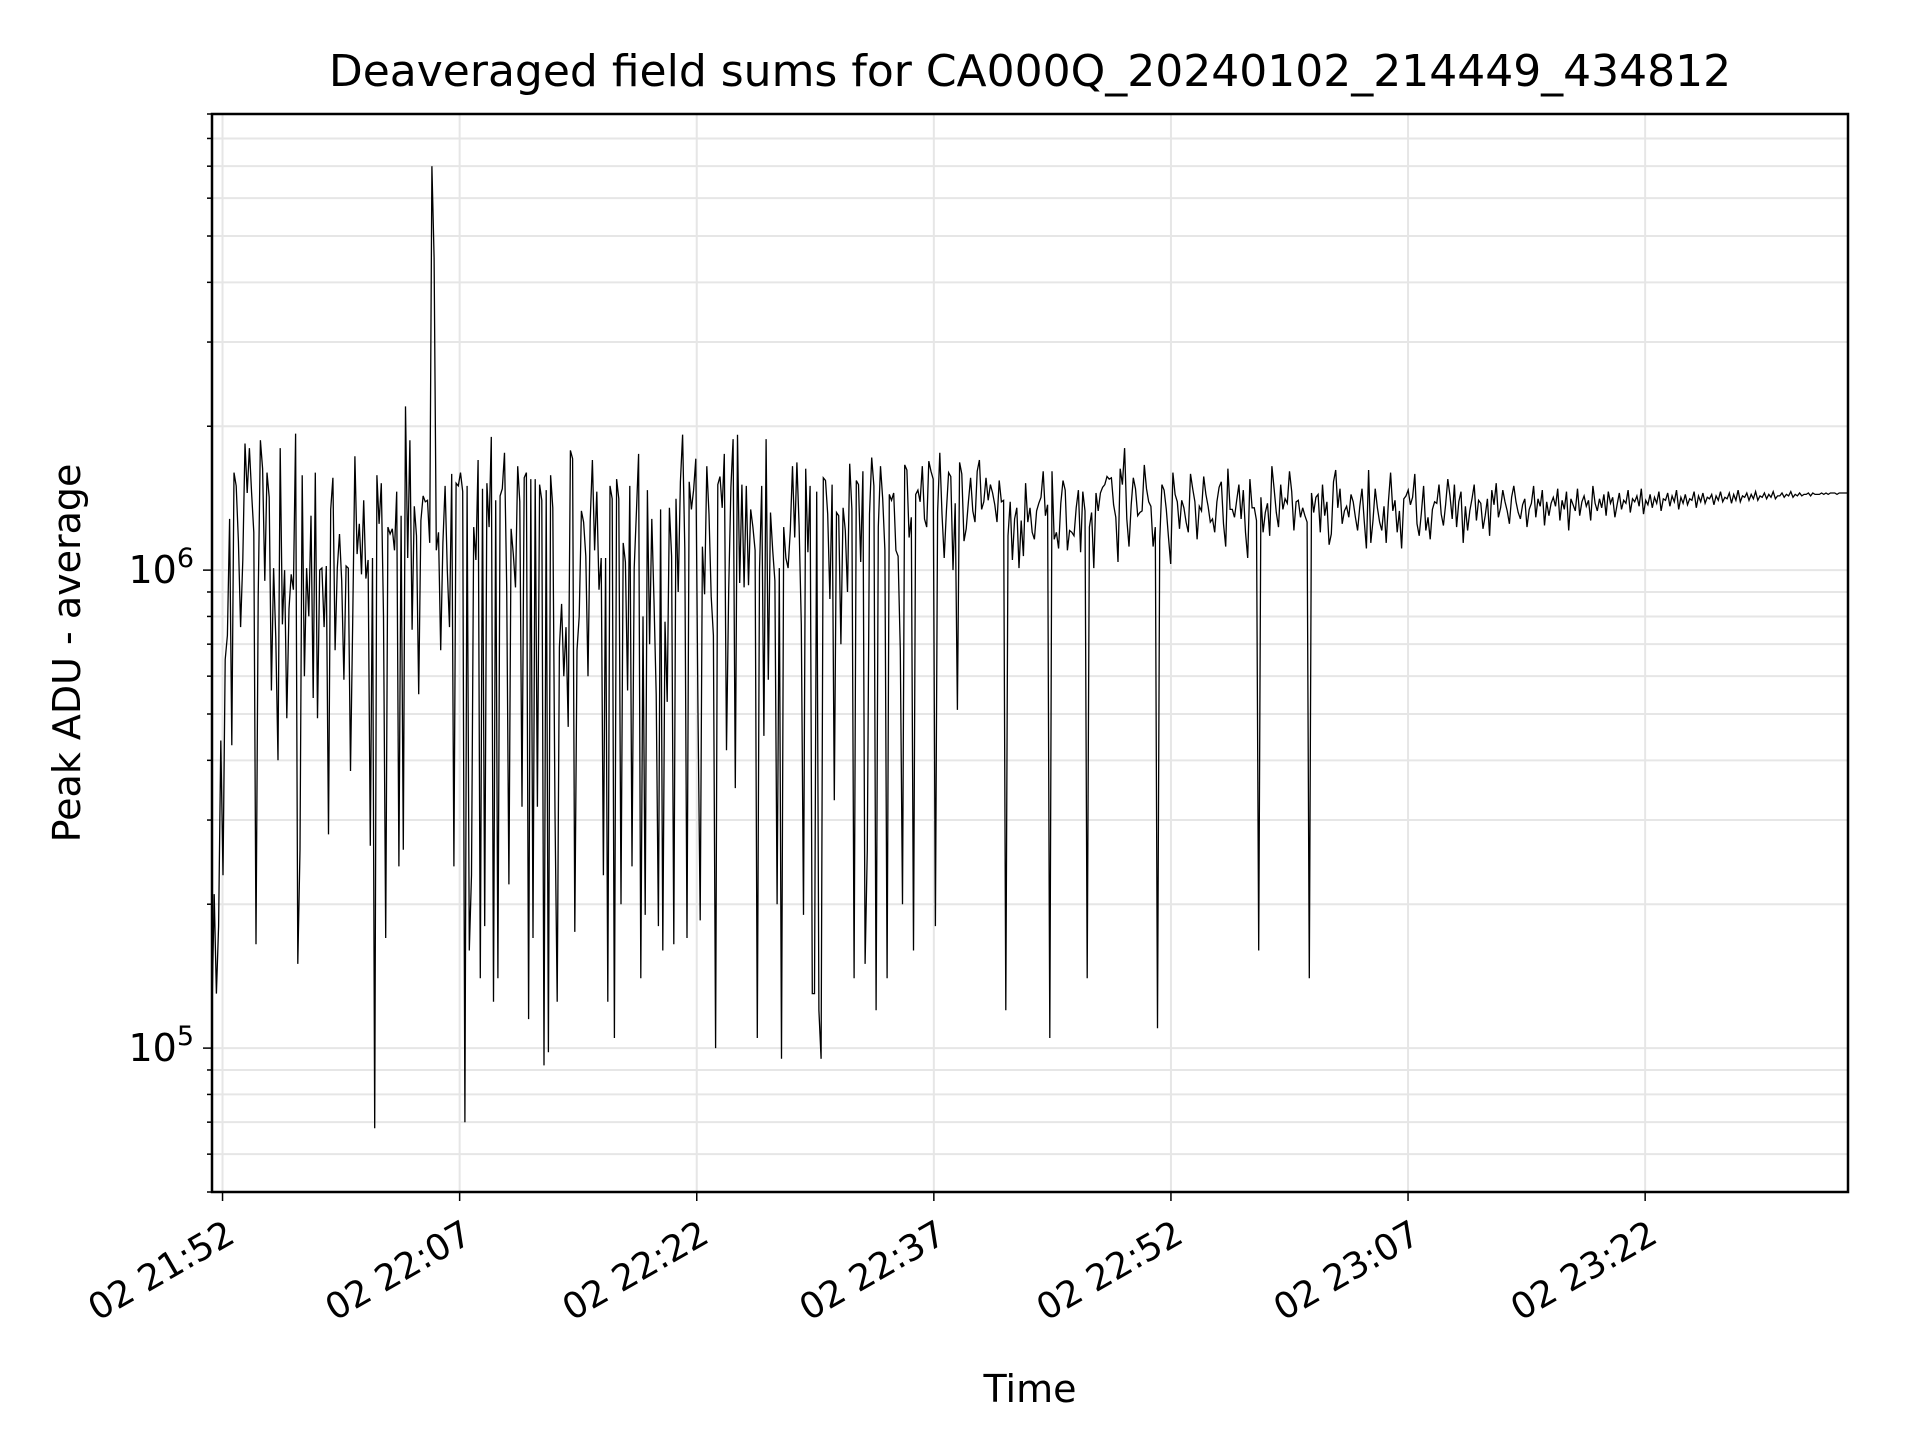 The image size is (1920, 1440). I want to click on x-axis-label: Time, so click(1030, 1389).